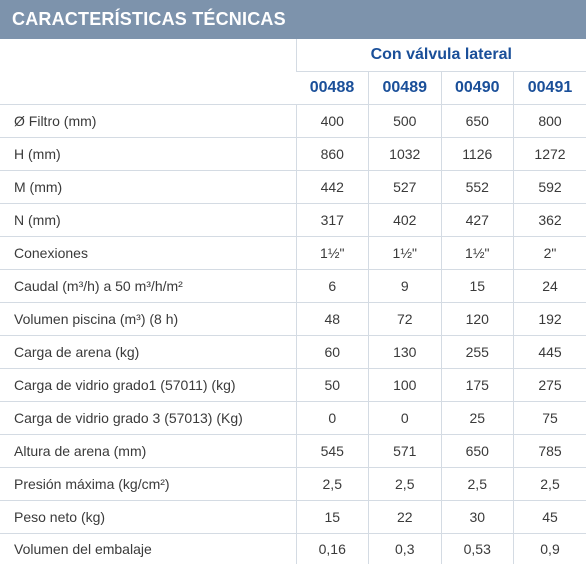 The height and width of the screenshot is (564, 586). I want to click on value-cell: 785, so click(550, 451).